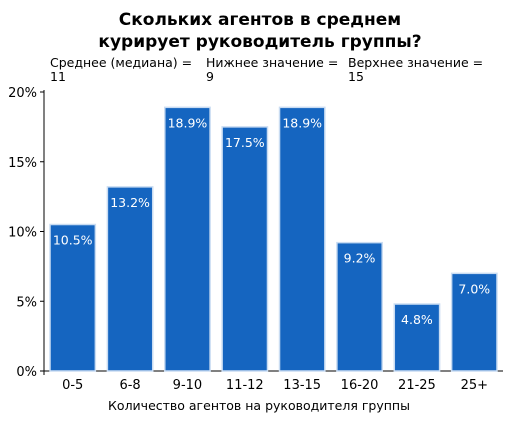 The image size is (514, 424). I want to click on x-tick-label: 21-25, so click(417, 385).